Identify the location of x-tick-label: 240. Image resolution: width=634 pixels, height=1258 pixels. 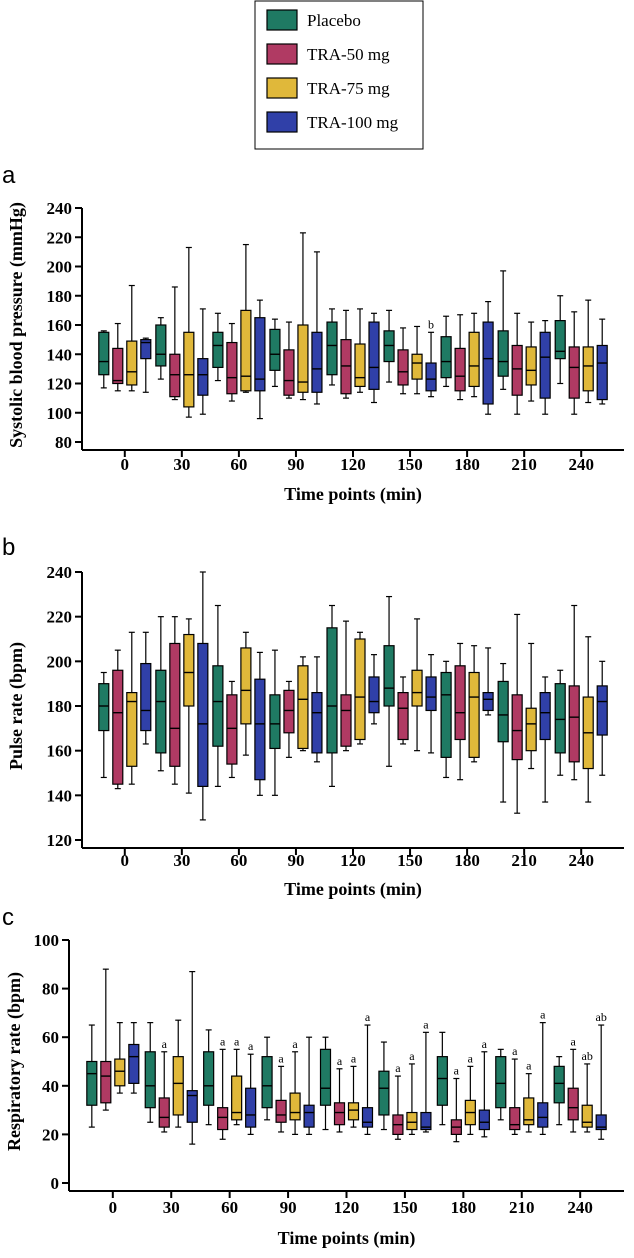
(580, 1207).